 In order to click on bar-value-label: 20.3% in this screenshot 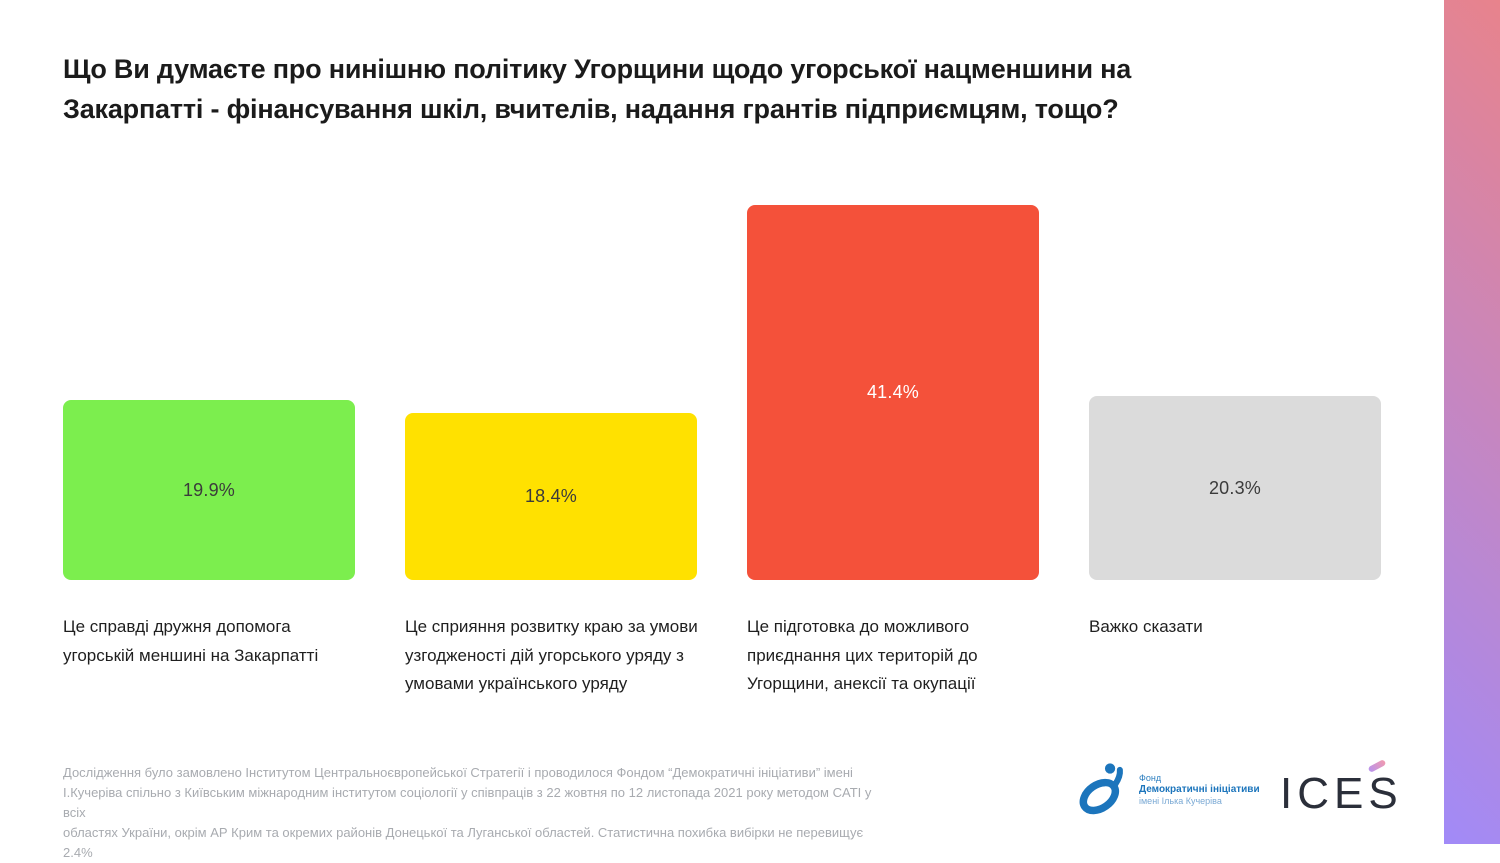, I will do `click(1235, 487)`.